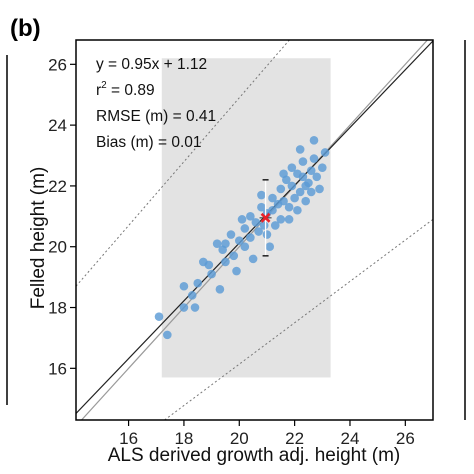 The image size is (474, 474). I want to click on bias-label: Bias (m) = 0.01, so click(149, 142).